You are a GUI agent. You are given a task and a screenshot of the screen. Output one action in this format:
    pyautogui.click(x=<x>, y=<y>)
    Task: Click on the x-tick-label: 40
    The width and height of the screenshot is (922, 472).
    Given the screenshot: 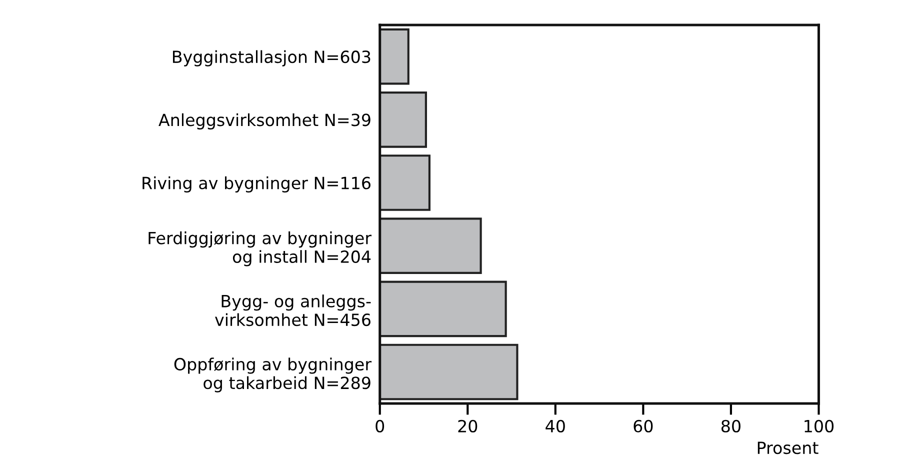 What is the action you would take?
    pyautogui.click(x=555, y=426)
    